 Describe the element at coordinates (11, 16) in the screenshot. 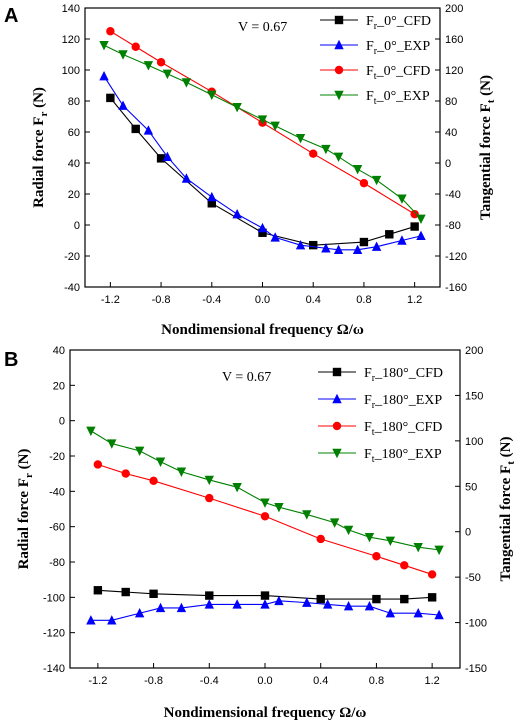

I see `panel-letter: A` at that location.